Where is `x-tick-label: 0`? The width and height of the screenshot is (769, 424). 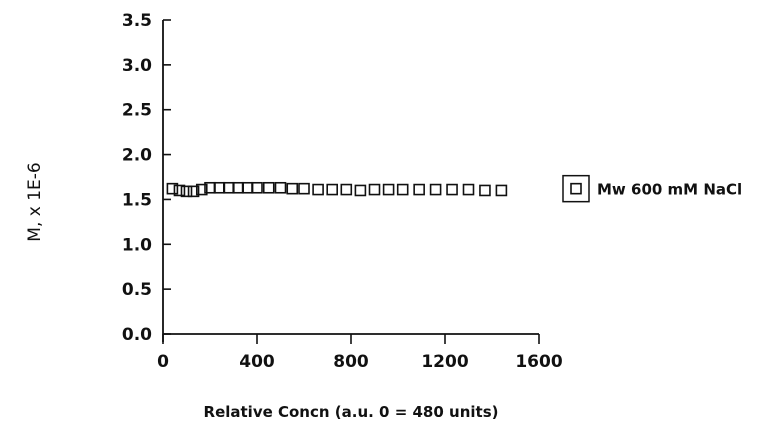 x-tick-label: 0 is located at coordinates (163, 362).